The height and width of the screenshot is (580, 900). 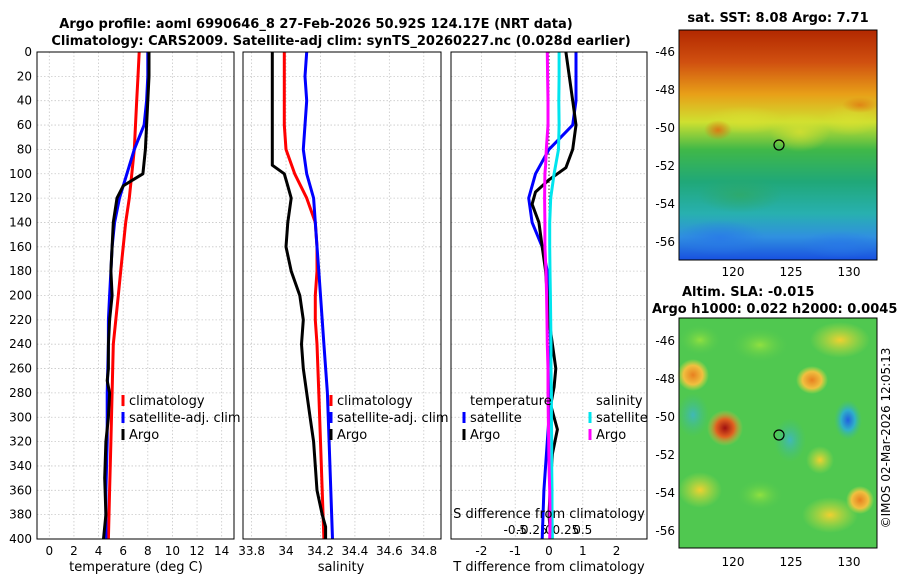 What do you see at coordinates (485, 435) in the screenshot?
I see `legend-label-t-argo: Argo` at bounding box center [485, 435].